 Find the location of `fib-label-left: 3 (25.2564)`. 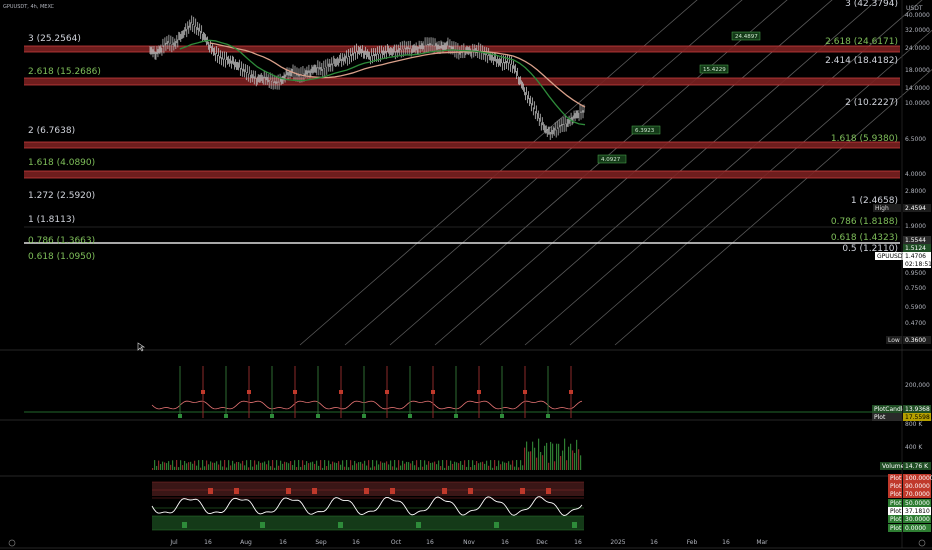

fib-label-left: 3 (25.2564) is located at coordinates (54, 39).